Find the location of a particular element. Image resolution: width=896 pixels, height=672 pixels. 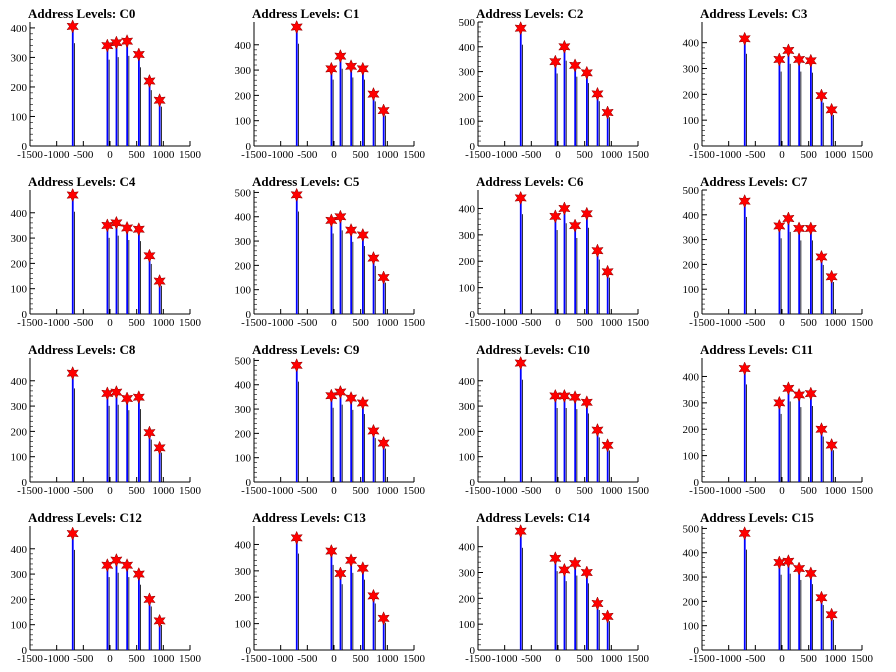

y-tick-label: 500 is located at coordinates (691, 191).